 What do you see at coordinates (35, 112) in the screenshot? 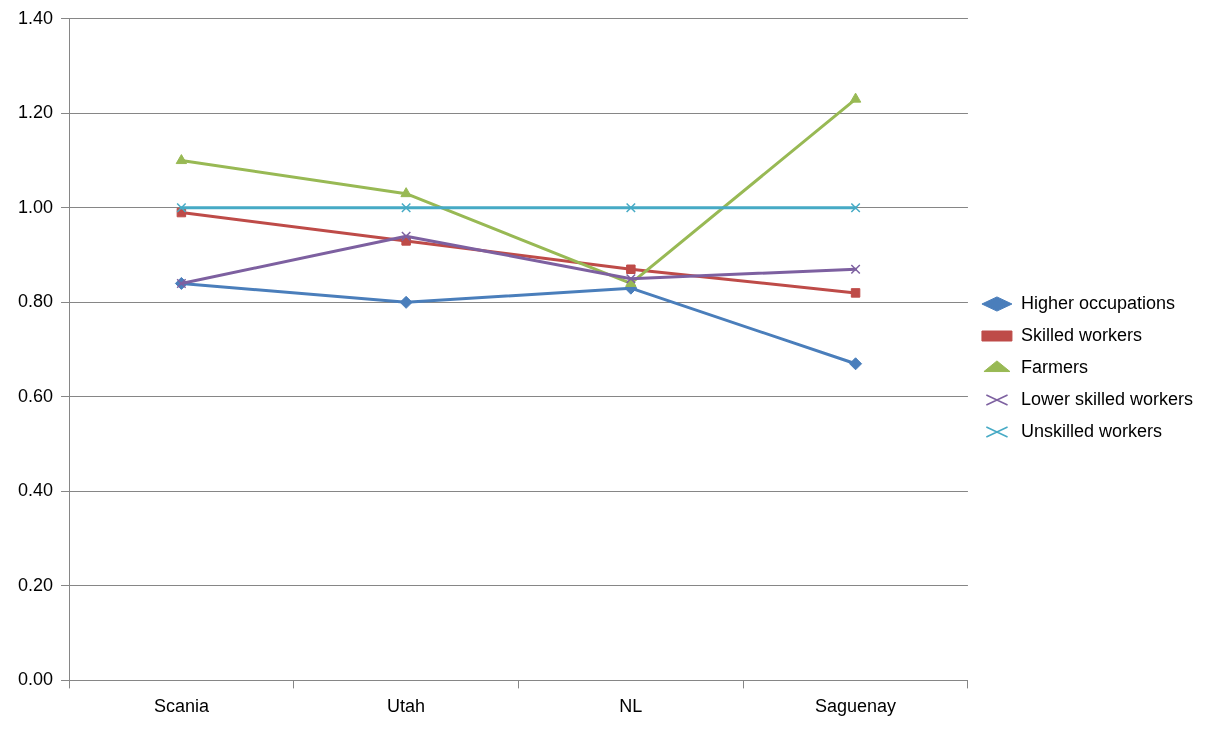
I see `y-tick-label: 1.20` at bounding box center [35, 112].